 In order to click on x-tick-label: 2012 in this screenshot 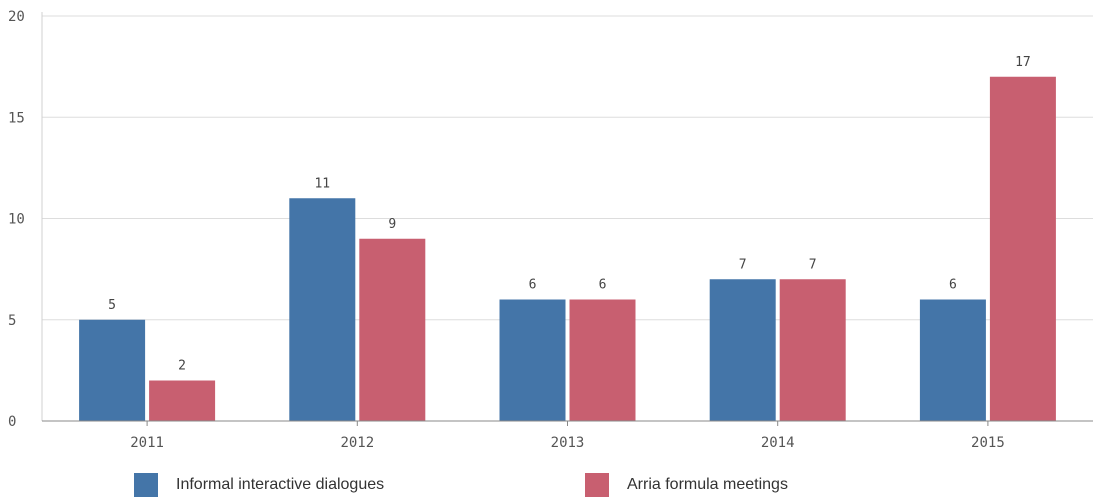, I will do `click(357, 443)`.